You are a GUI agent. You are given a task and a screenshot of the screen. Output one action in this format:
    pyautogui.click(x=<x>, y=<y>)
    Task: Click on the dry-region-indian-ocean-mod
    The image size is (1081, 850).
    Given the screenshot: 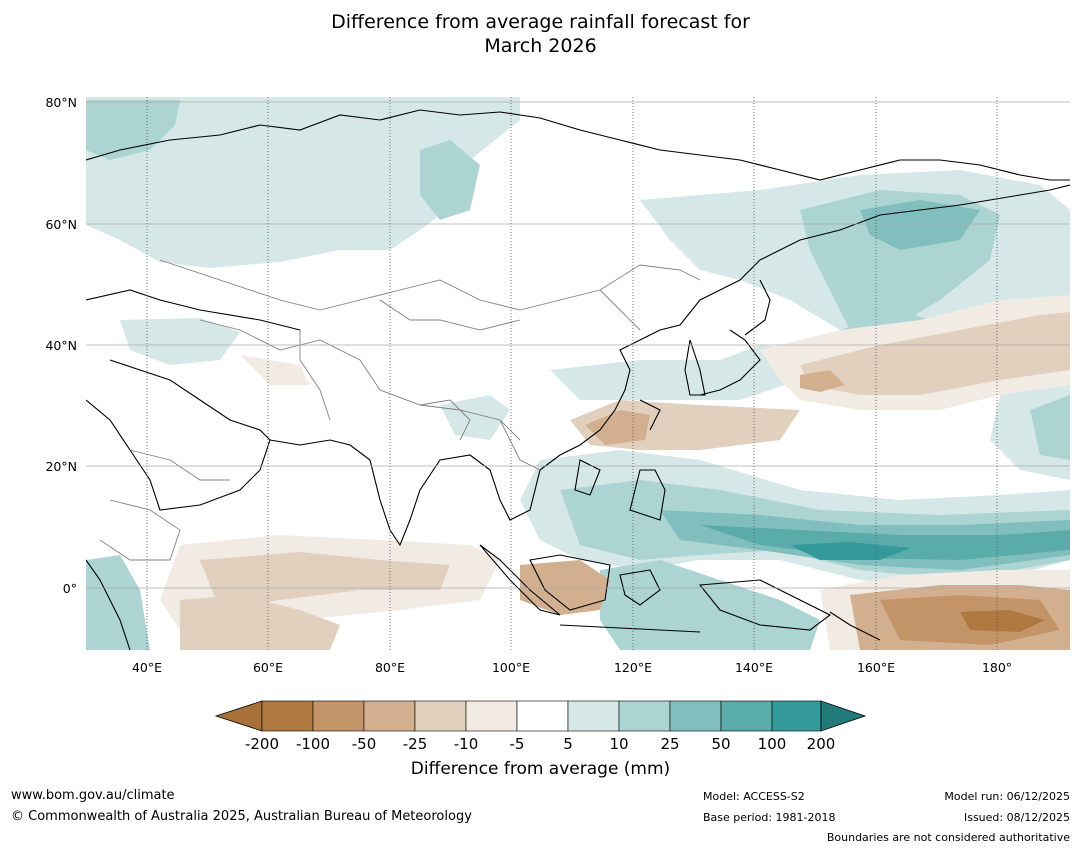 What is the action you would take?
    pyautogui.click(x=325, y=581)
    